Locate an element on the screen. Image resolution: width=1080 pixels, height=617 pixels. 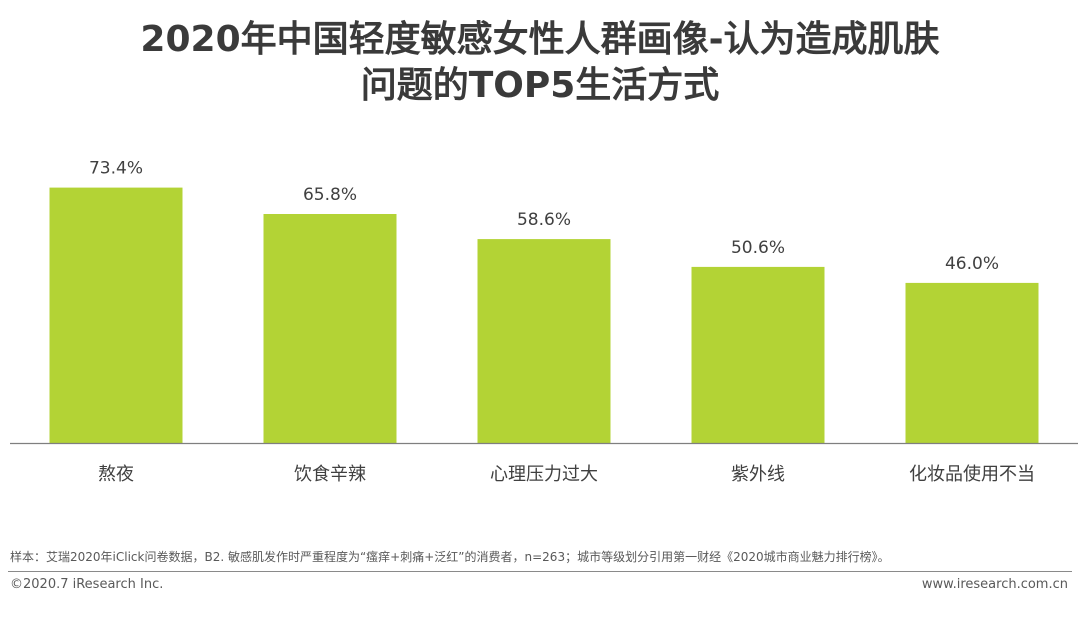
copyright-text: ©2020.7 iResearch Inc. is located at coordinates (87, 584).